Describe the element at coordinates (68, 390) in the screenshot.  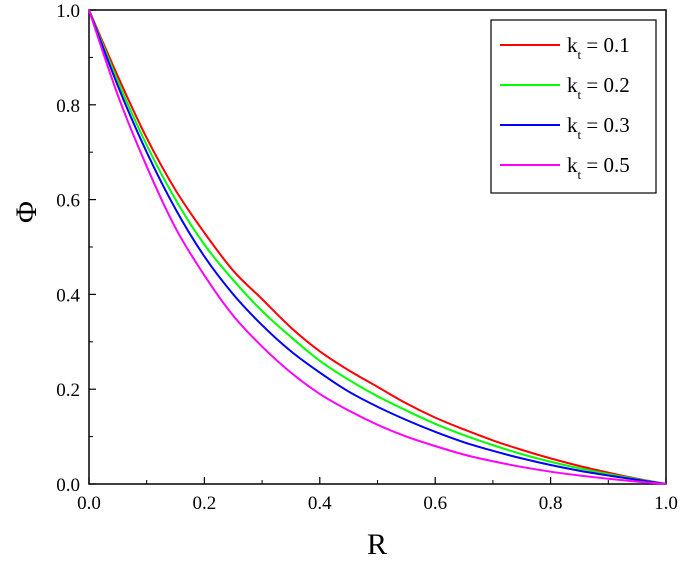
I see `y-tick-label: 0.2` at that location.